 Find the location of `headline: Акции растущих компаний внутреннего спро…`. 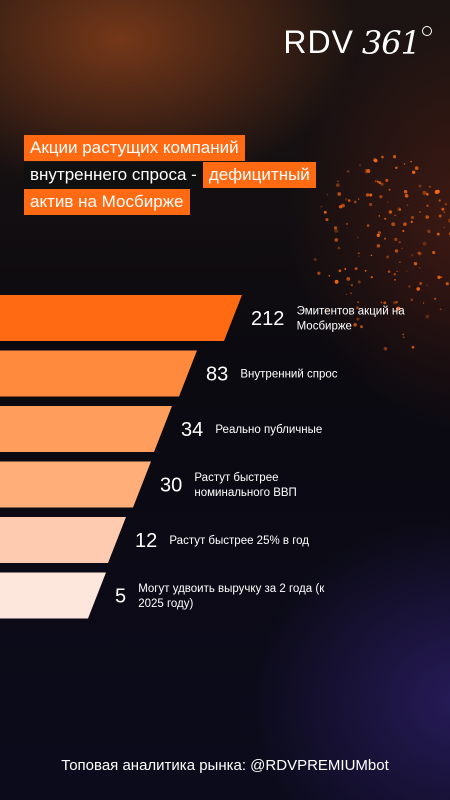

headline: Акции растущих компаний внутреннего спро… is located at coordinates (170, 175).